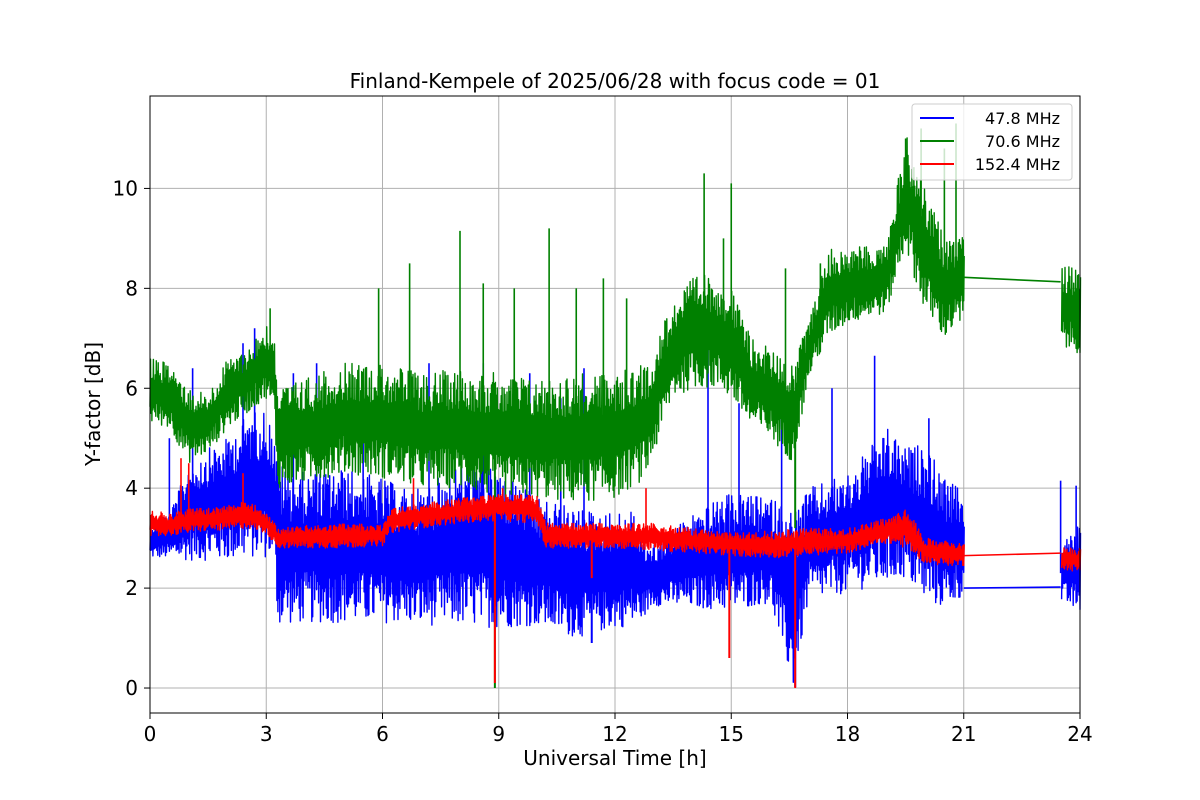 This screenshot has width=1200, height=800. I want to click on series-line, so click(615, 532).